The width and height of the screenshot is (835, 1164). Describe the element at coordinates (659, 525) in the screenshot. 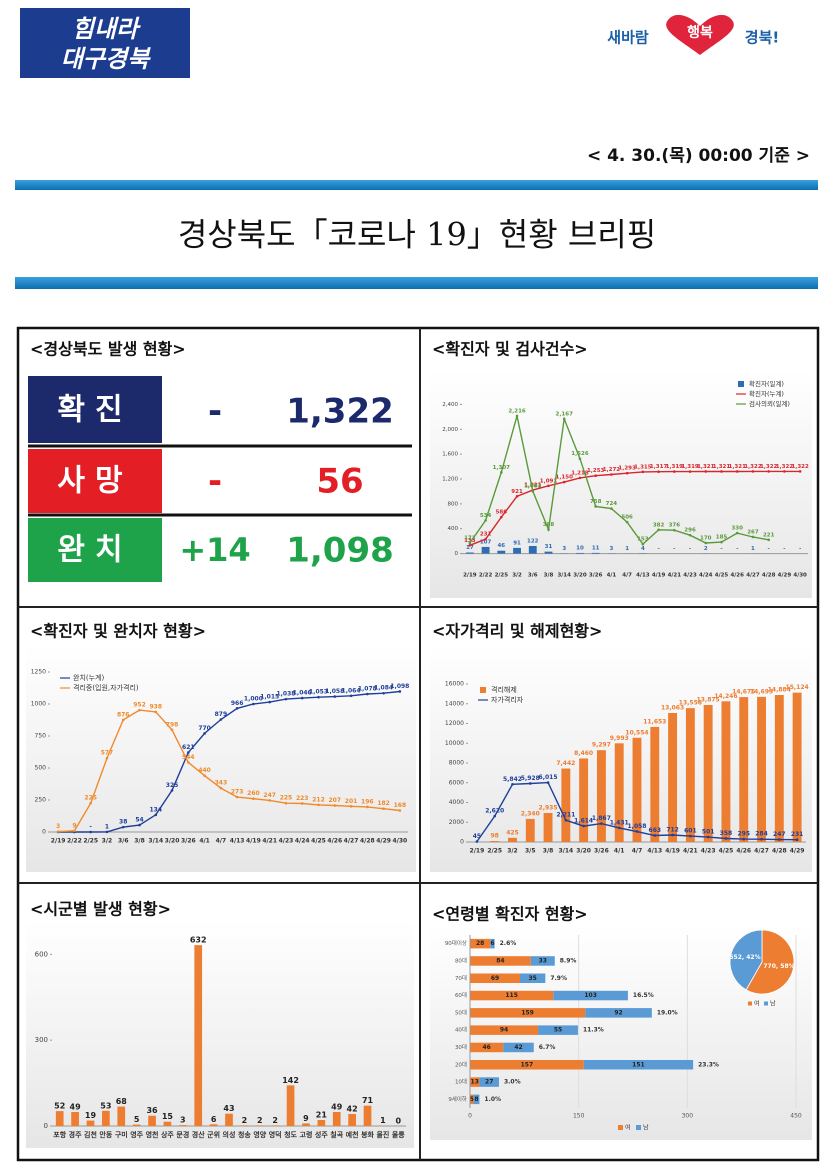

I see `data-label: 382` at that location.